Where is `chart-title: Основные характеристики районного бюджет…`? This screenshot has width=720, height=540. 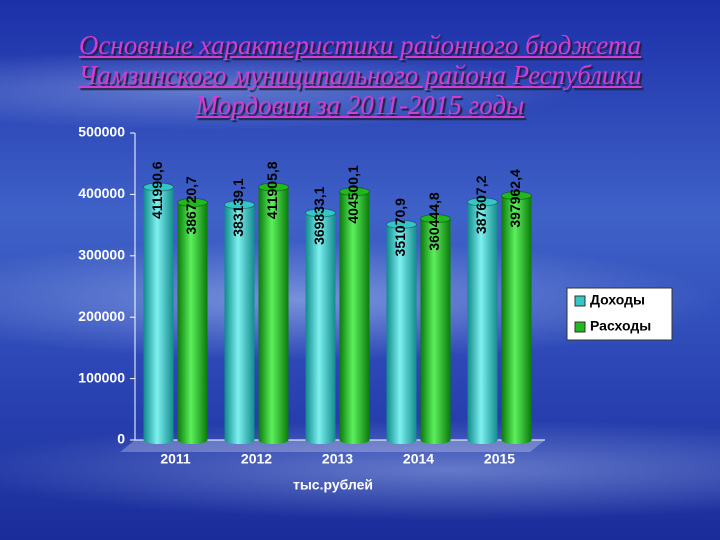
chart-title: Основные характеристики районного бюджет… is located at coordinates (360, 75).